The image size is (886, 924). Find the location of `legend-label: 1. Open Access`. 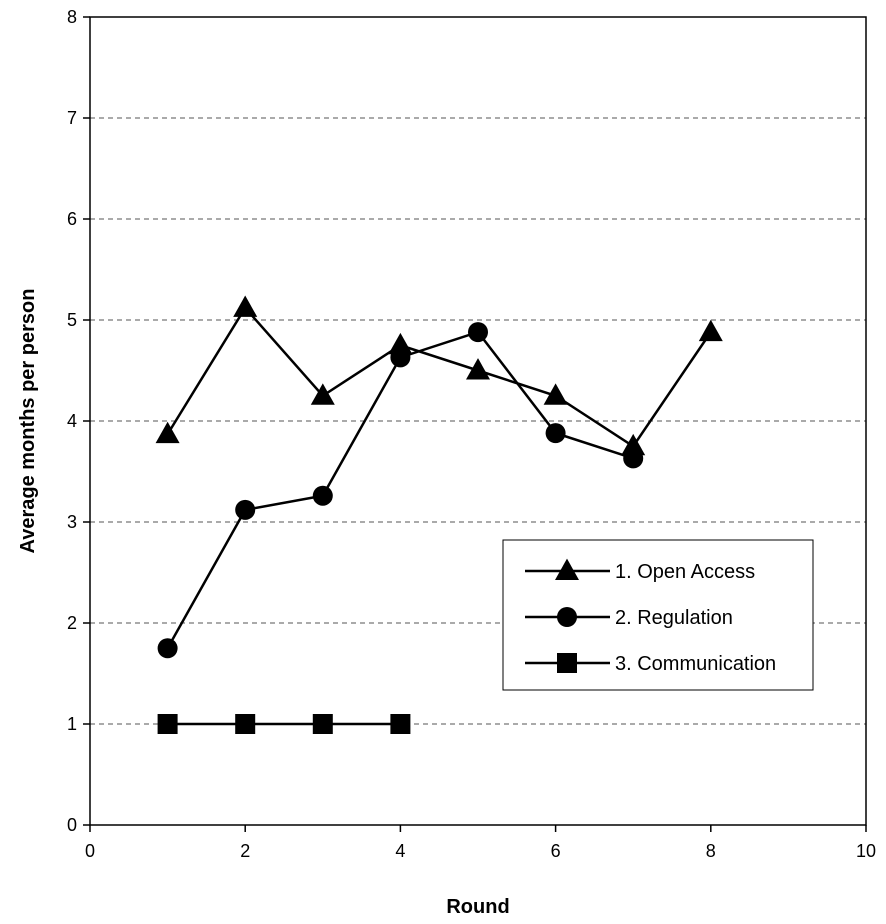

legend-label: 1. Open Access is located at coordinates (685, 572).